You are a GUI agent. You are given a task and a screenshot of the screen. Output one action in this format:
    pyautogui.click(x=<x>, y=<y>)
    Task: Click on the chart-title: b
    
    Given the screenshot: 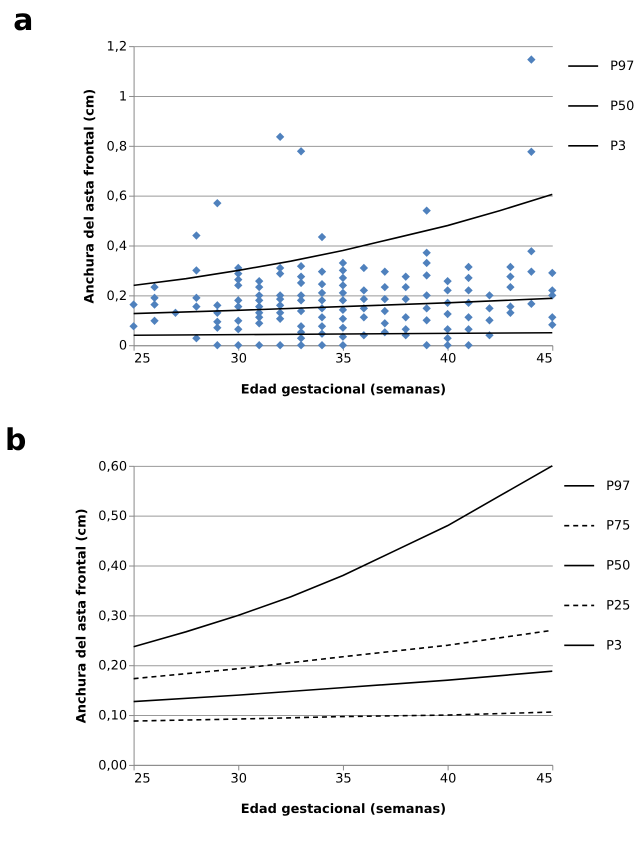 What is the action you would take?
    pyautogui.click(x=15, y=440)
    